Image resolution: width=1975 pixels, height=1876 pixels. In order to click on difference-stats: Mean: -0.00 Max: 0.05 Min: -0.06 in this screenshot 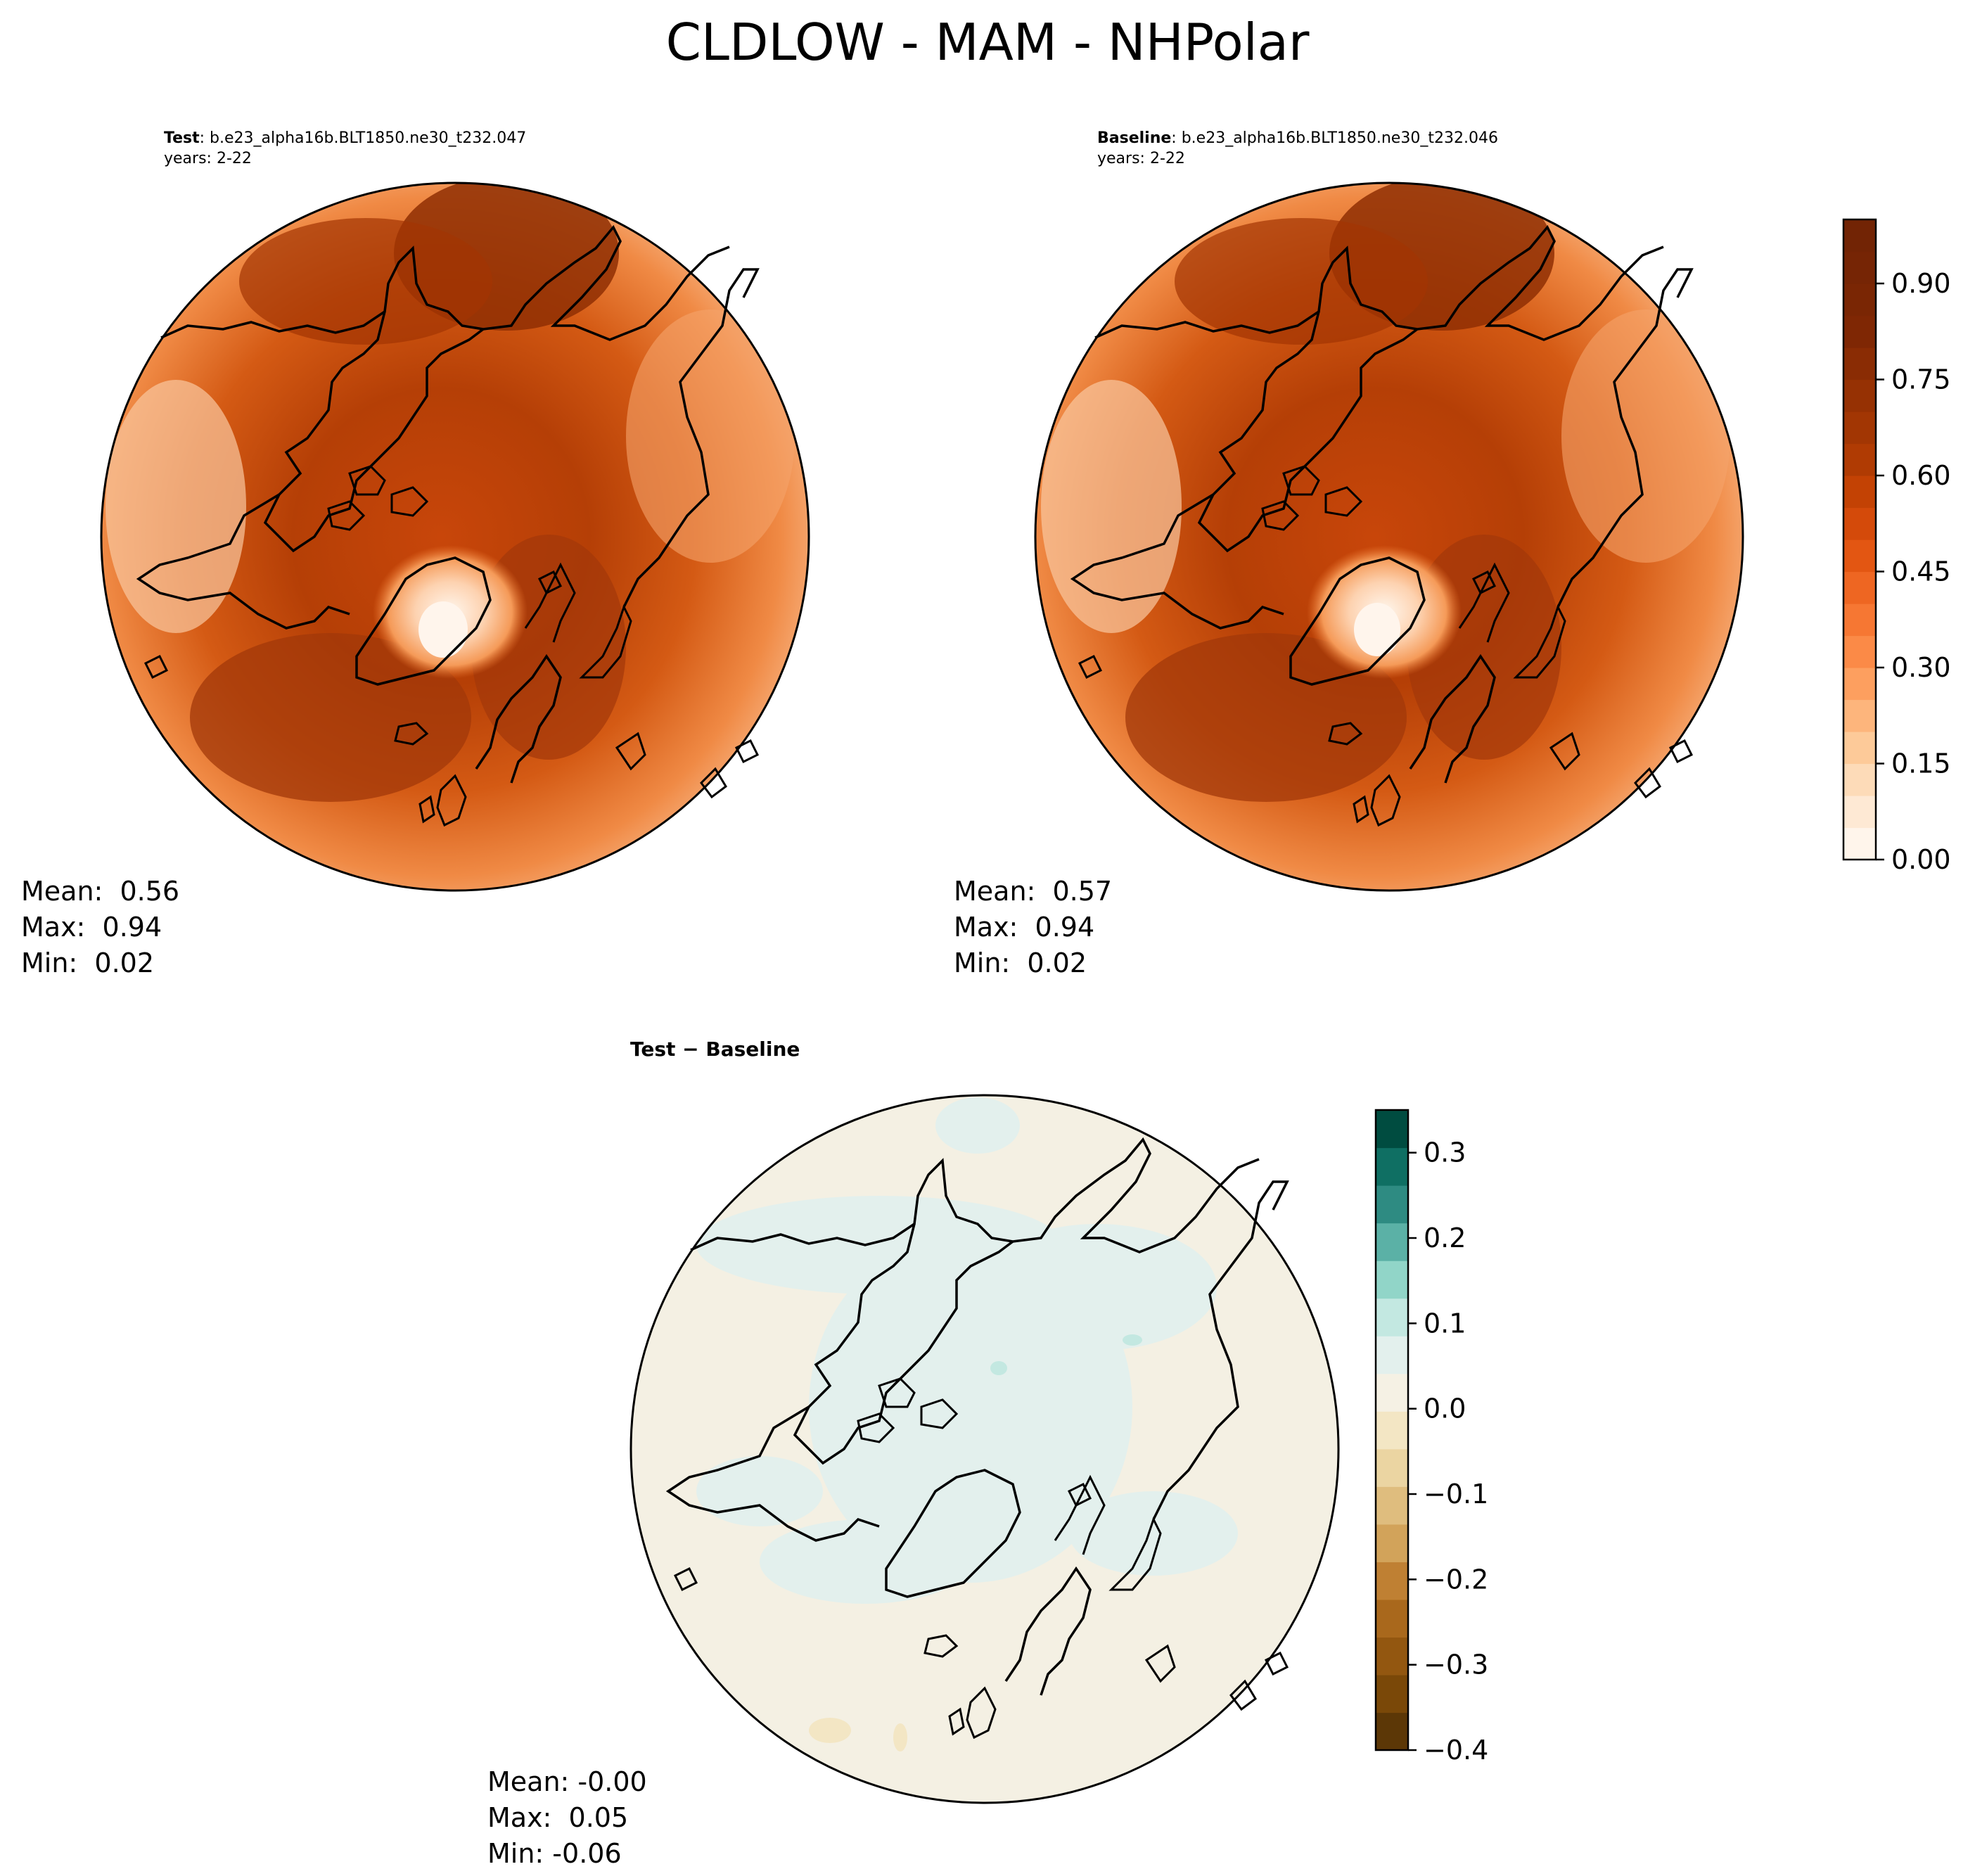, I will do `click(567, 1818)`.